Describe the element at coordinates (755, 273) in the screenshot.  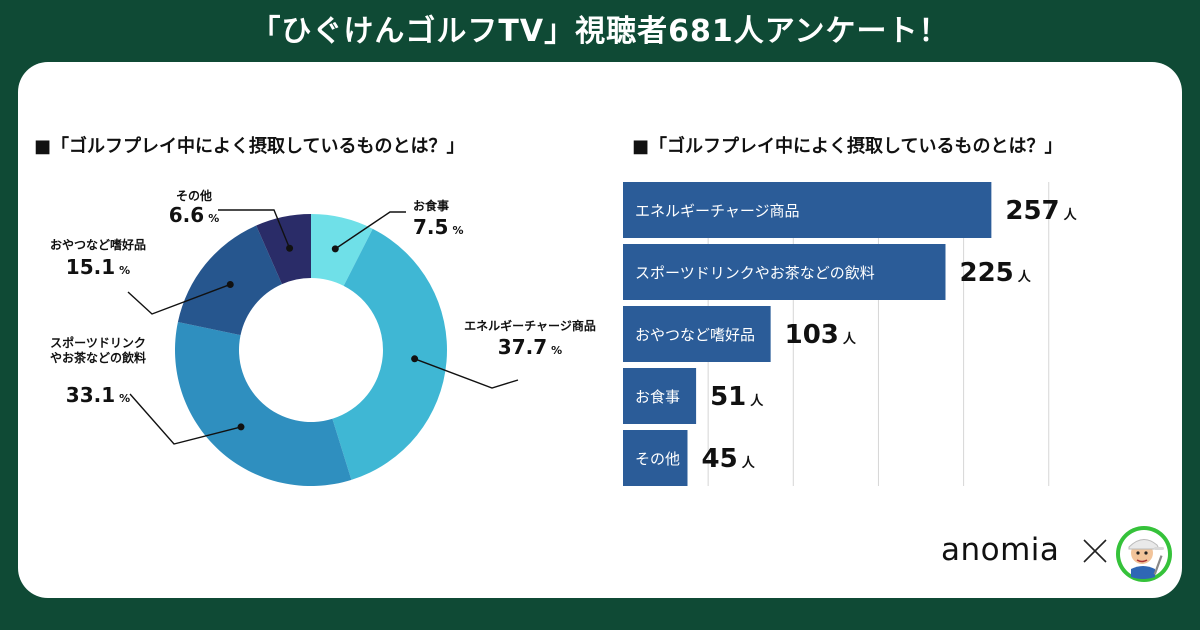
I see `bar-category-label: スポーツドリンクやお茶などの飲料` at that location.